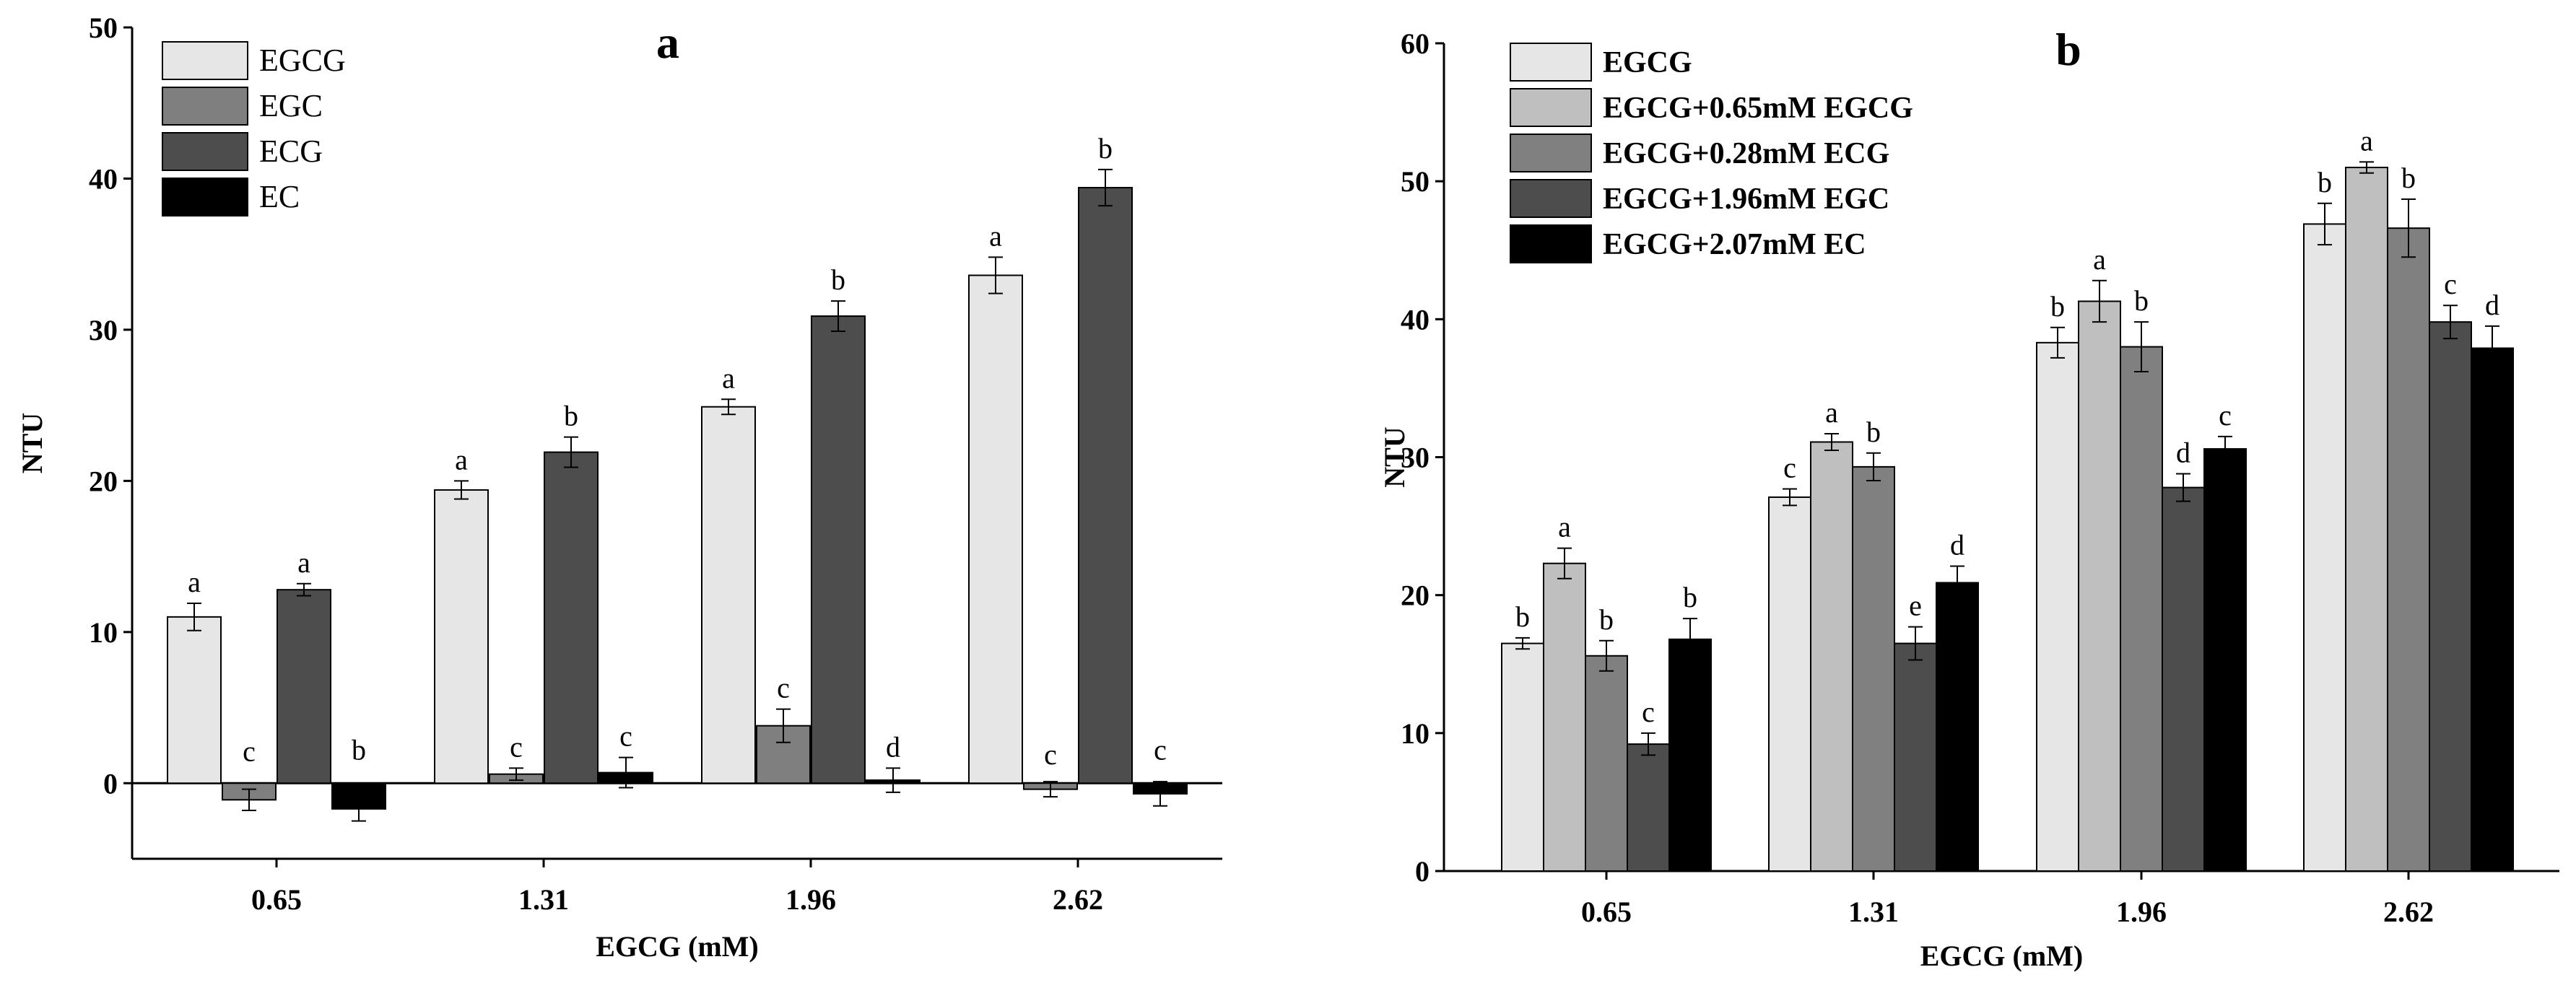 The width and height of the screenshot is (2576, 993). Describe the element at coordinates (279, 196) in the screenshot. I see `legend-label: EC` at that location.